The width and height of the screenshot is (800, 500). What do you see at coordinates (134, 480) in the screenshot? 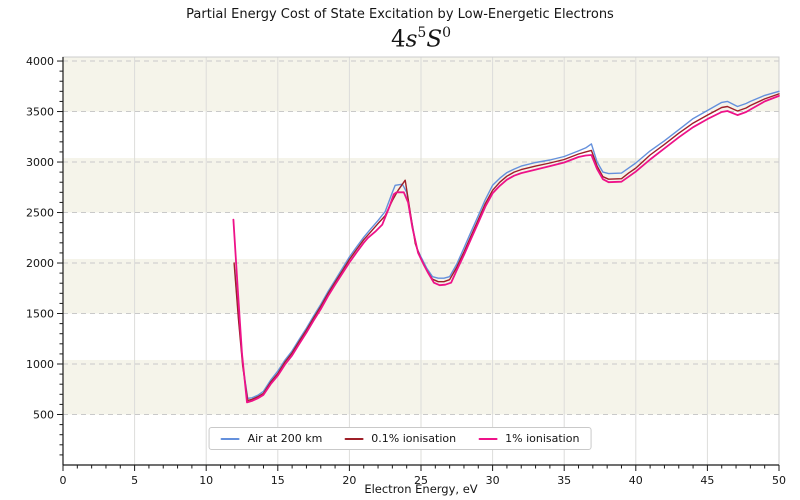
I see `x-tick-label: 5` at bounding box center [134, 480].